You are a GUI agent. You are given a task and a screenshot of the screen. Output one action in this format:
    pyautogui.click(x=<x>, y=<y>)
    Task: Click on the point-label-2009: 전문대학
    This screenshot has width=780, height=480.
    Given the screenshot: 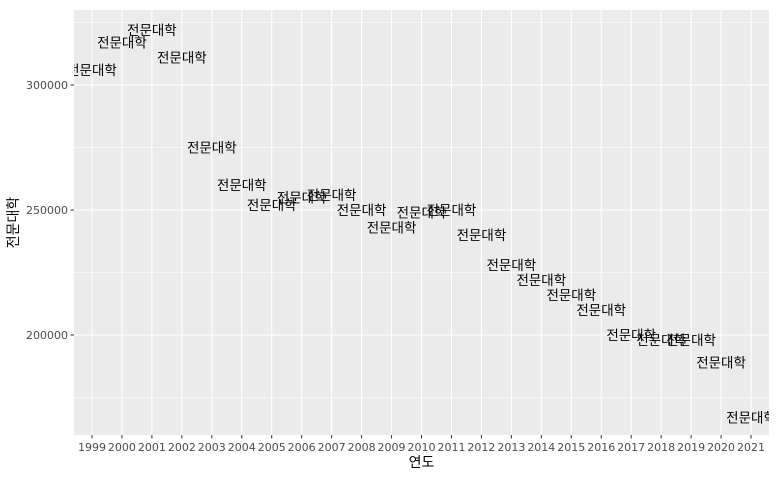 What is the action you would take?
    pyautogui.click(x=392, y=229)
    